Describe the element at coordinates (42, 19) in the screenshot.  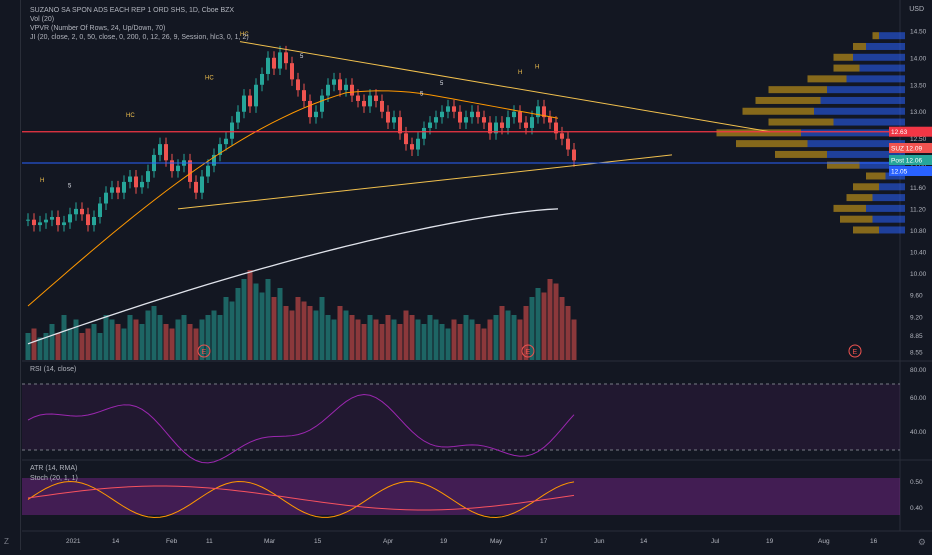
I see `indicator-vol: Vol (20)` at that location.